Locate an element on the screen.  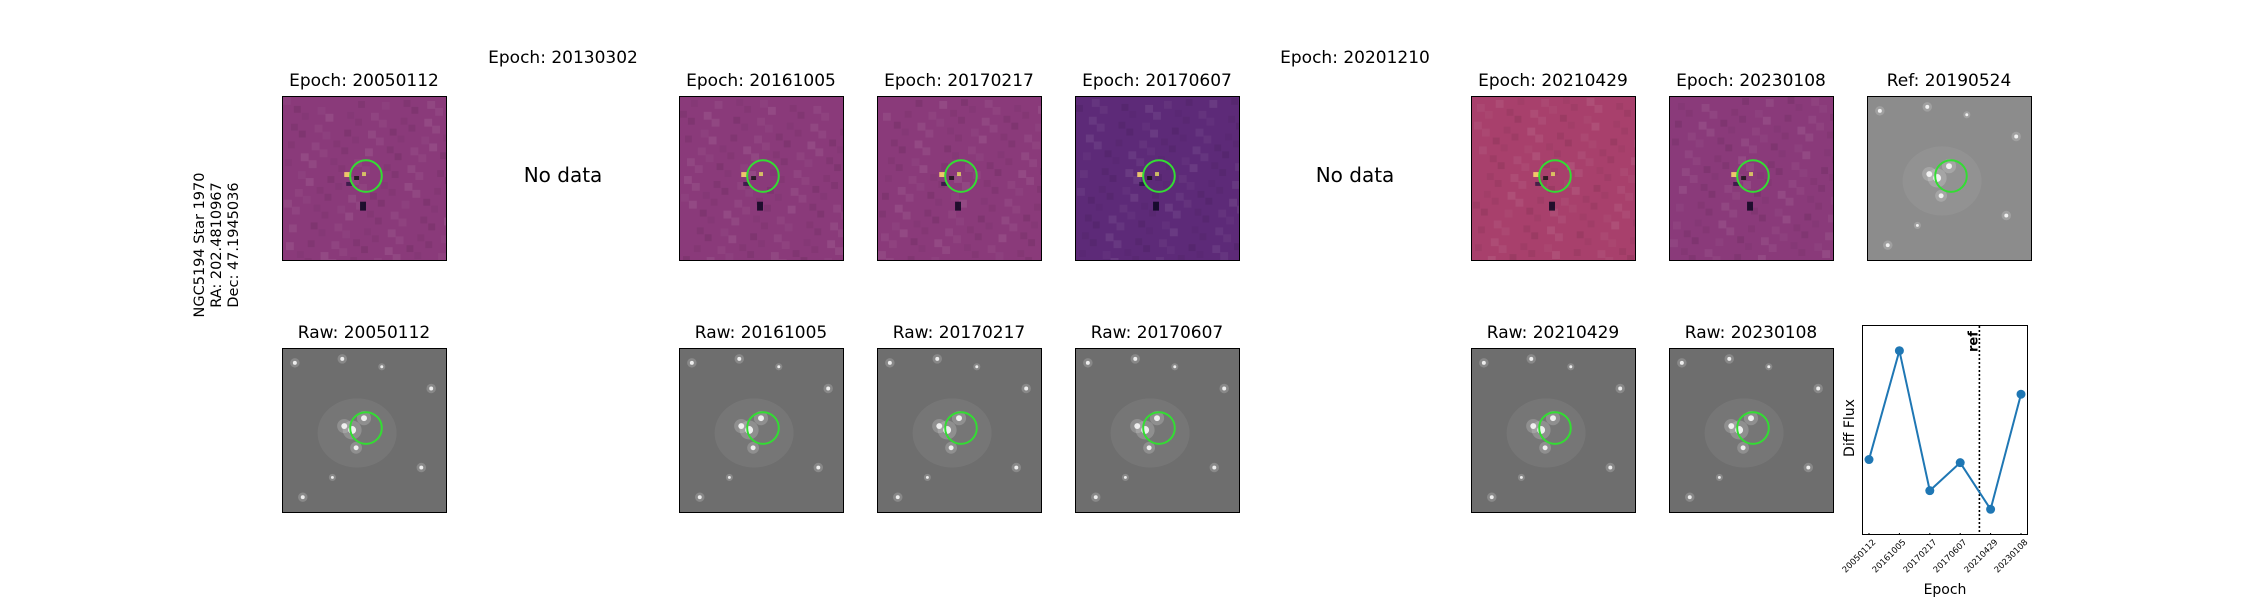
raw-panel-title: Raw: 20210429 is located at coordinates (1553, 333).